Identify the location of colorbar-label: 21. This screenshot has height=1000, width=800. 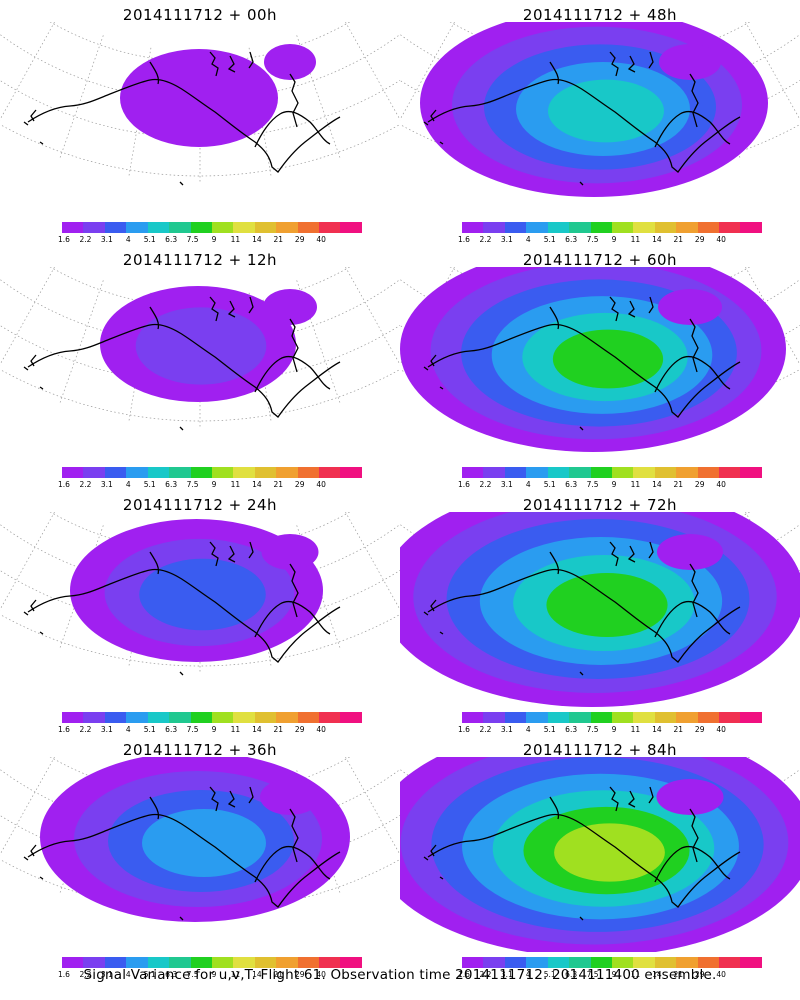
(278, 484).